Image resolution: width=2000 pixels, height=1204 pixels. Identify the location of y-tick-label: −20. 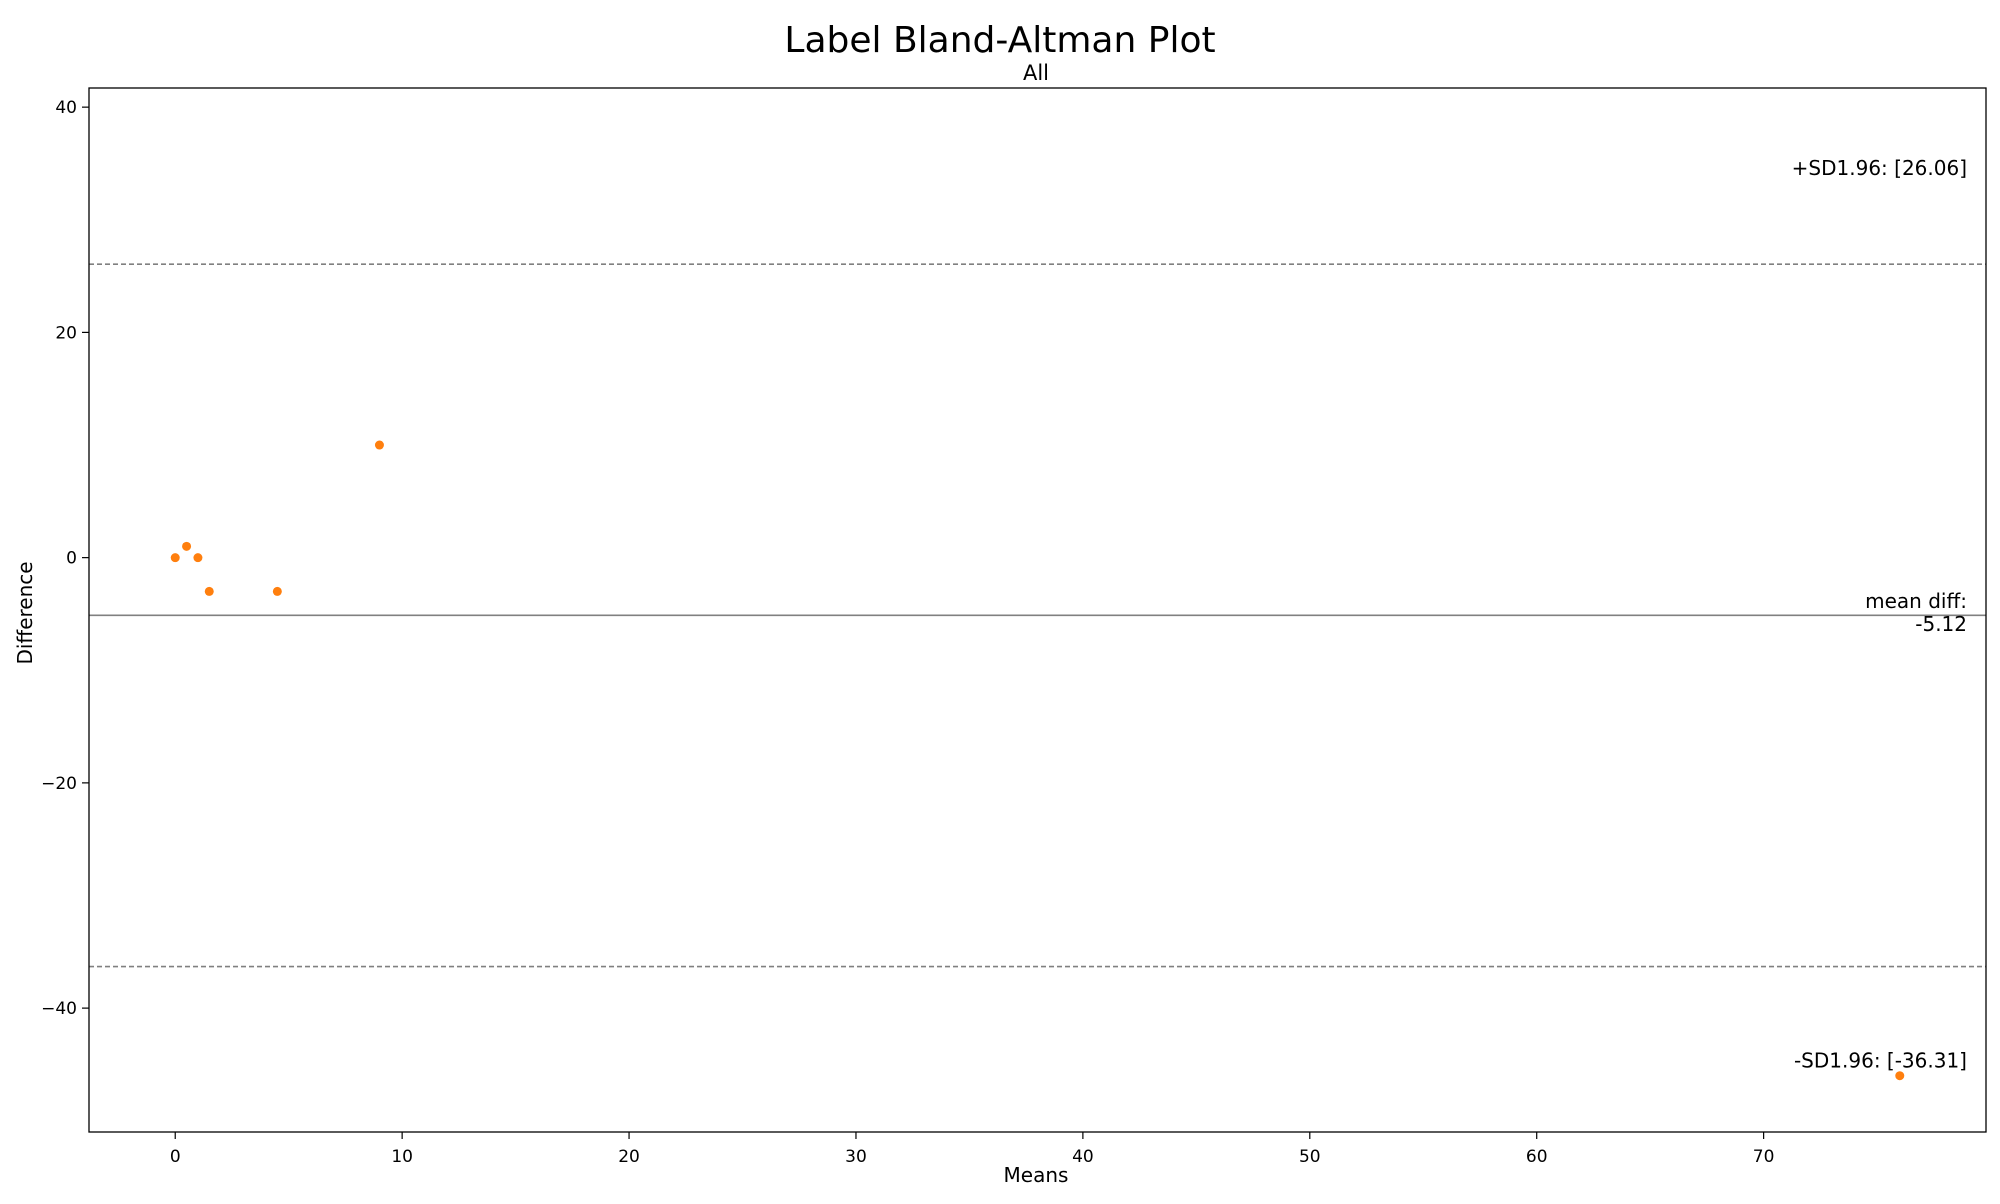
(59, 784).